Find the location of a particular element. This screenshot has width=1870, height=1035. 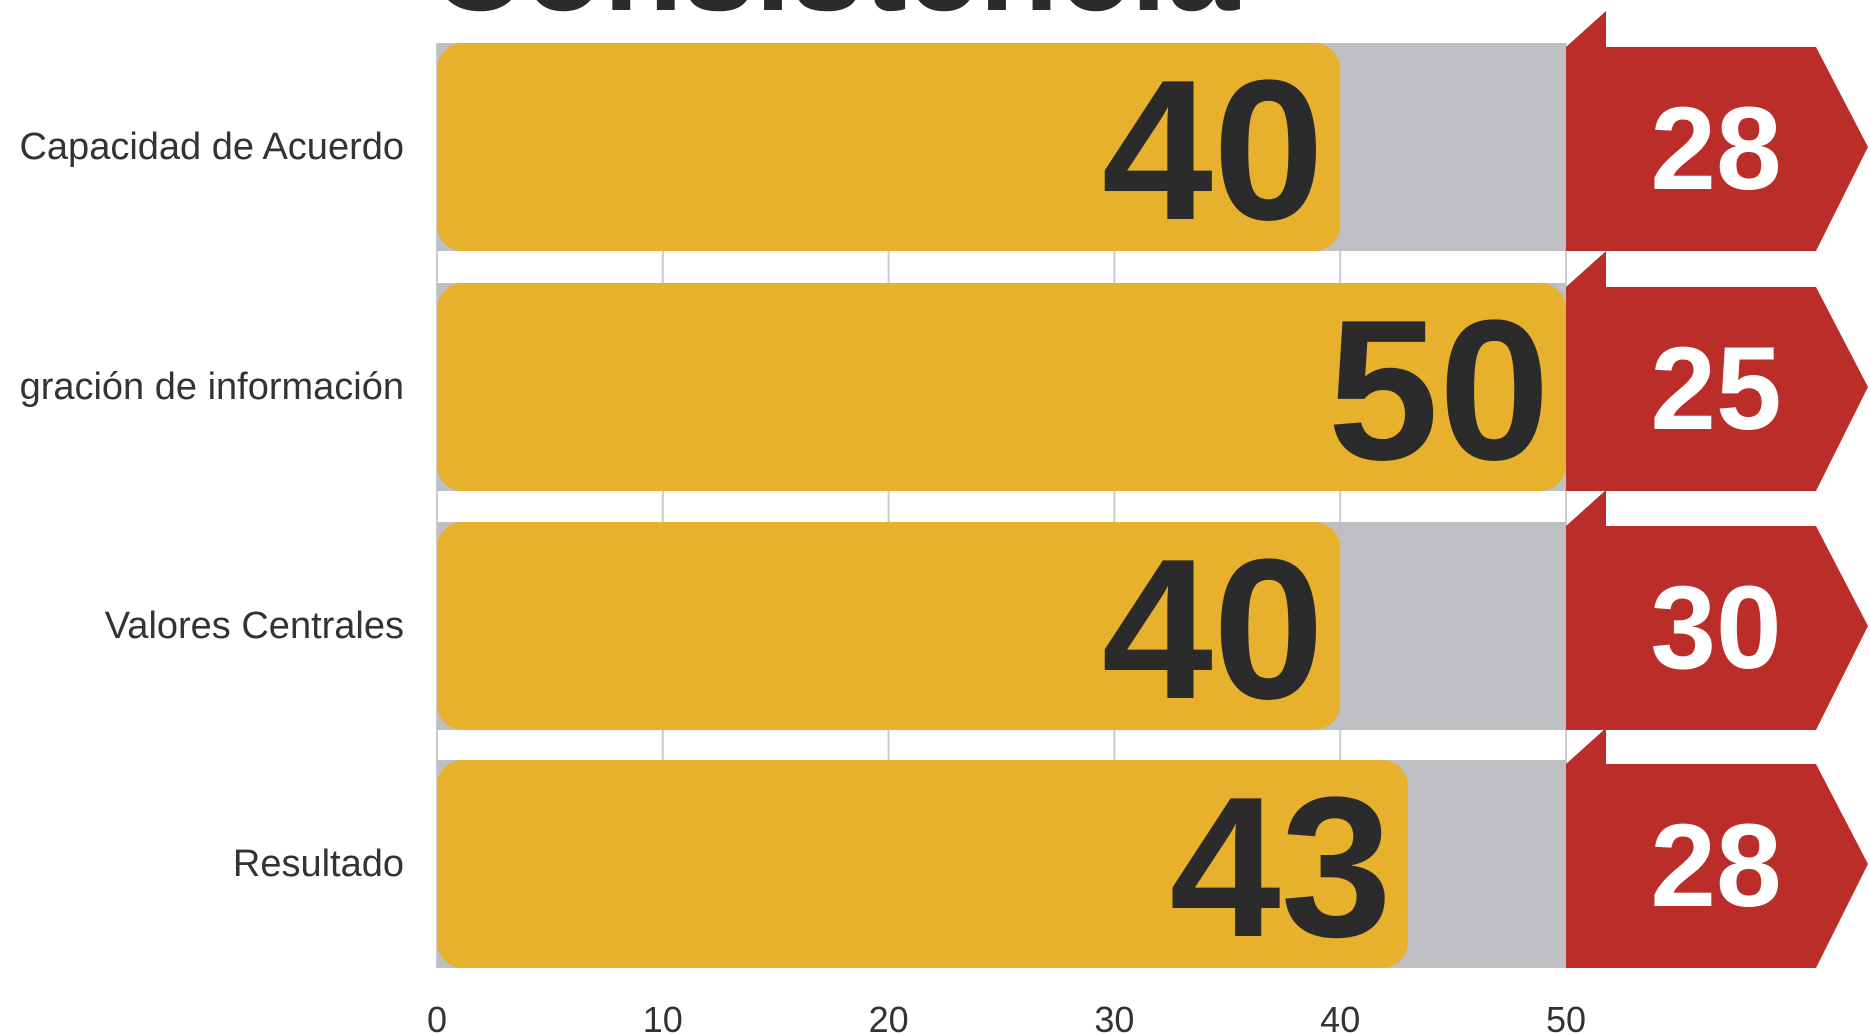

category-label: Resultado is located at coordinates (318, 864).